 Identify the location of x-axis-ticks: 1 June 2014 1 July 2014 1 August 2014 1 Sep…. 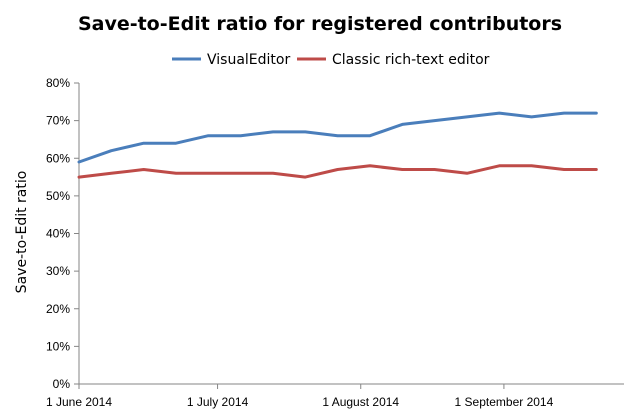
(300, 396).